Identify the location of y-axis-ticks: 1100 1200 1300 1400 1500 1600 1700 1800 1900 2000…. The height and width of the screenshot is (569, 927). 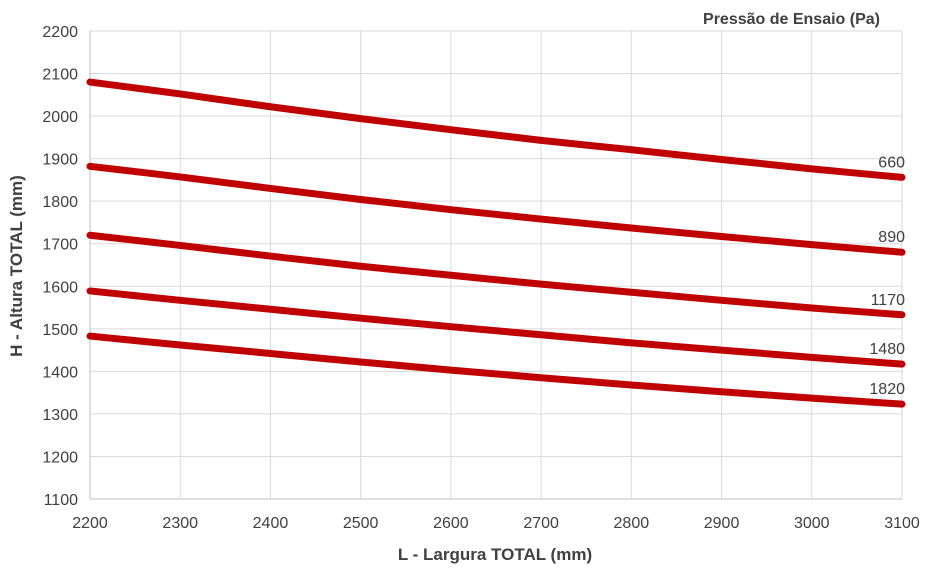
(60, 266).